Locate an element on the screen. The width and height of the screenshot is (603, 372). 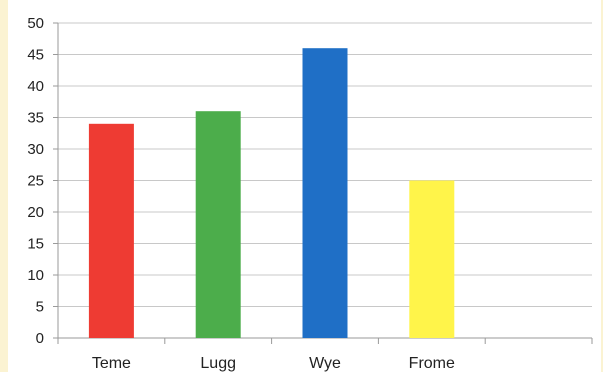
x-category-label: Frome is located at coordinates (432, 363).